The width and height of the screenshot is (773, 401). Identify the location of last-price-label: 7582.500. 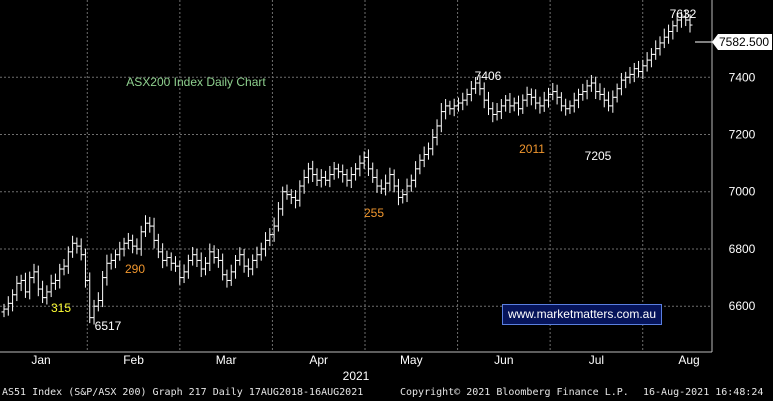
(744, 42).